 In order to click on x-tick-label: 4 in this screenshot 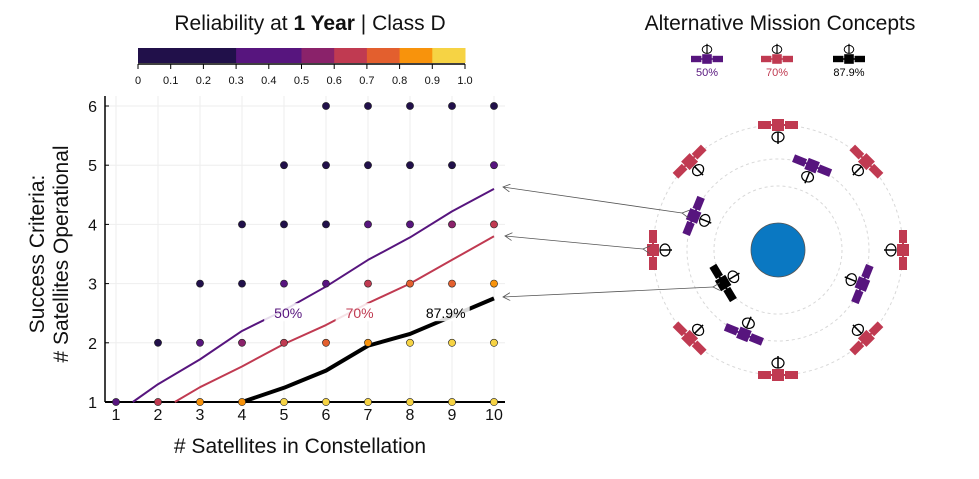, I will do `click(242, 415)`.